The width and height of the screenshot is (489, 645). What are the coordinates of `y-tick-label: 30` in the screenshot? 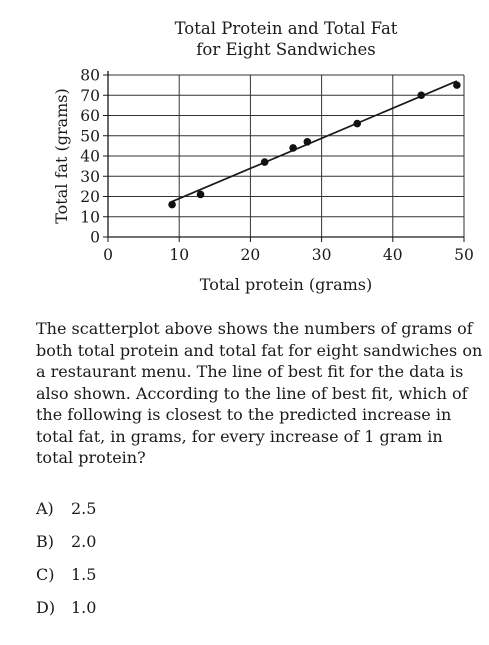 It's located at (90, 177).